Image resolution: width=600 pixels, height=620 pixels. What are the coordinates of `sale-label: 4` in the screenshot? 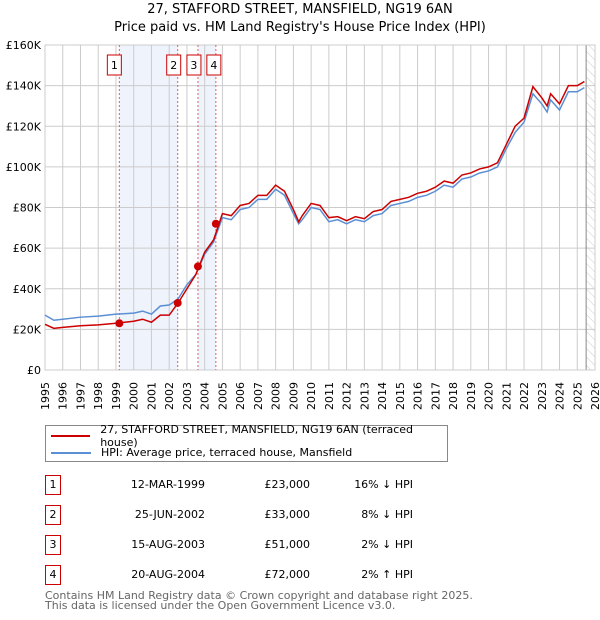 It's located at (213, 65).